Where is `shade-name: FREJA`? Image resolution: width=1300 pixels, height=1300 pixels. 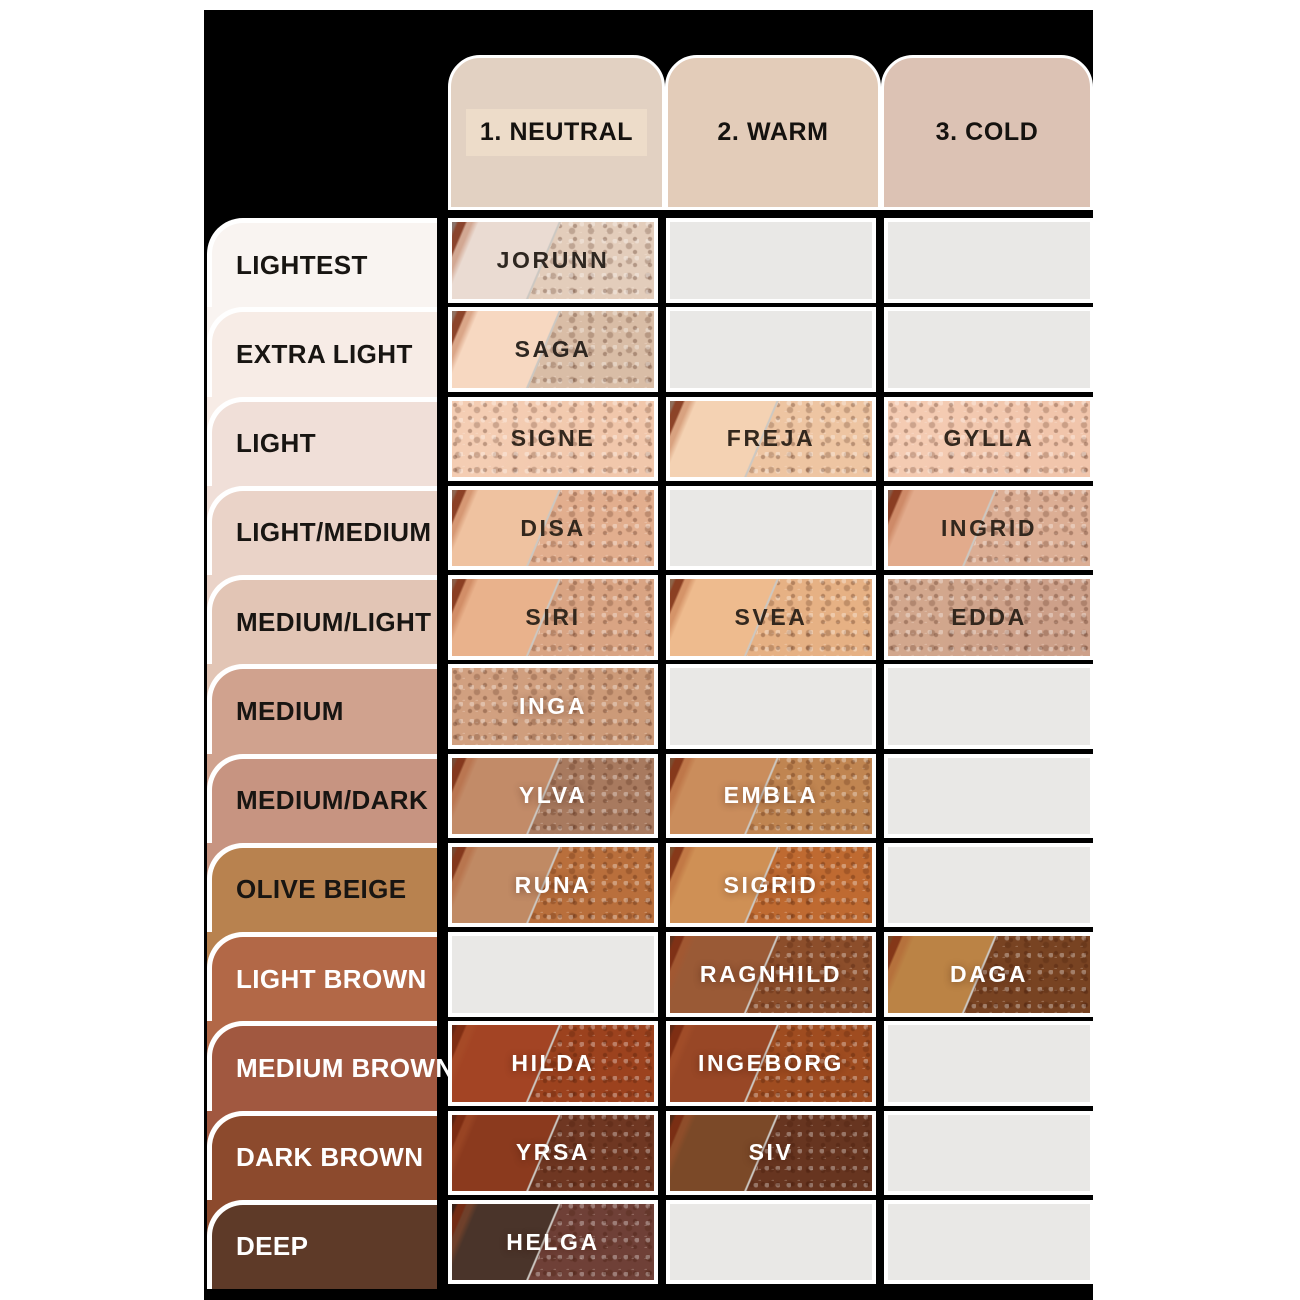
shade-name: FREJA is located at coordinates (771, 438).